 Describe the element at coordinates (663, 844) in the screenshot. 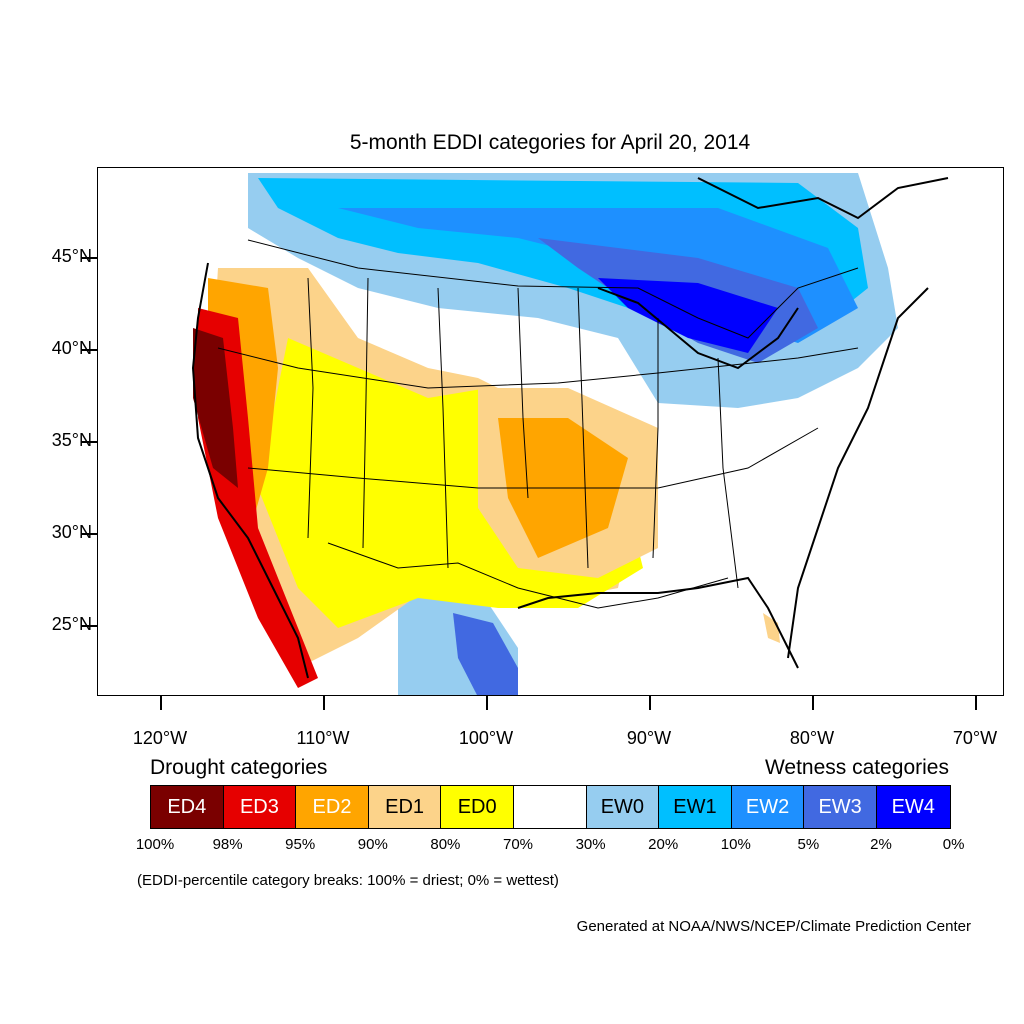

I see `legend-break-label: 20%` at that location.